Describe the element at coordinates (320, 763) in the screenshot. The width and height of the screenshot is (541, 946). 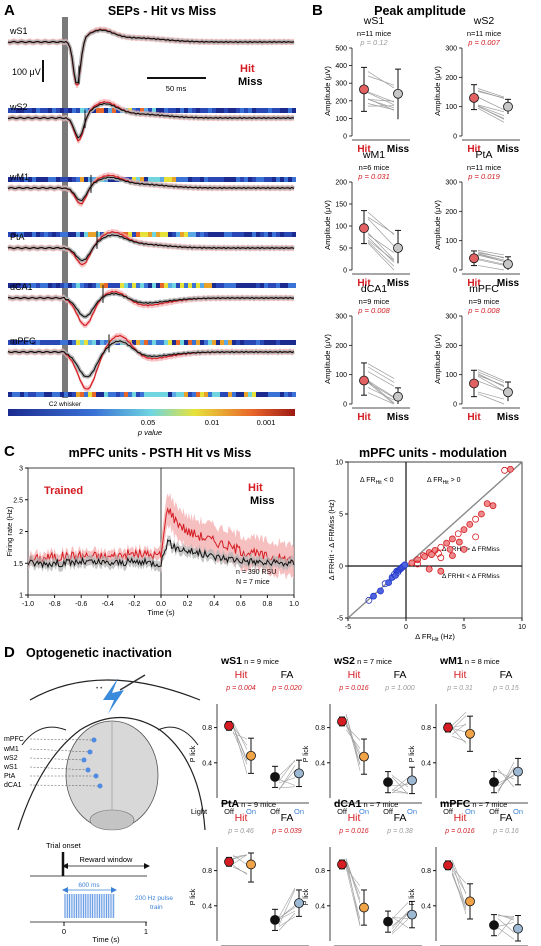
I see `opto-ytick-label: 0.4` at that location.